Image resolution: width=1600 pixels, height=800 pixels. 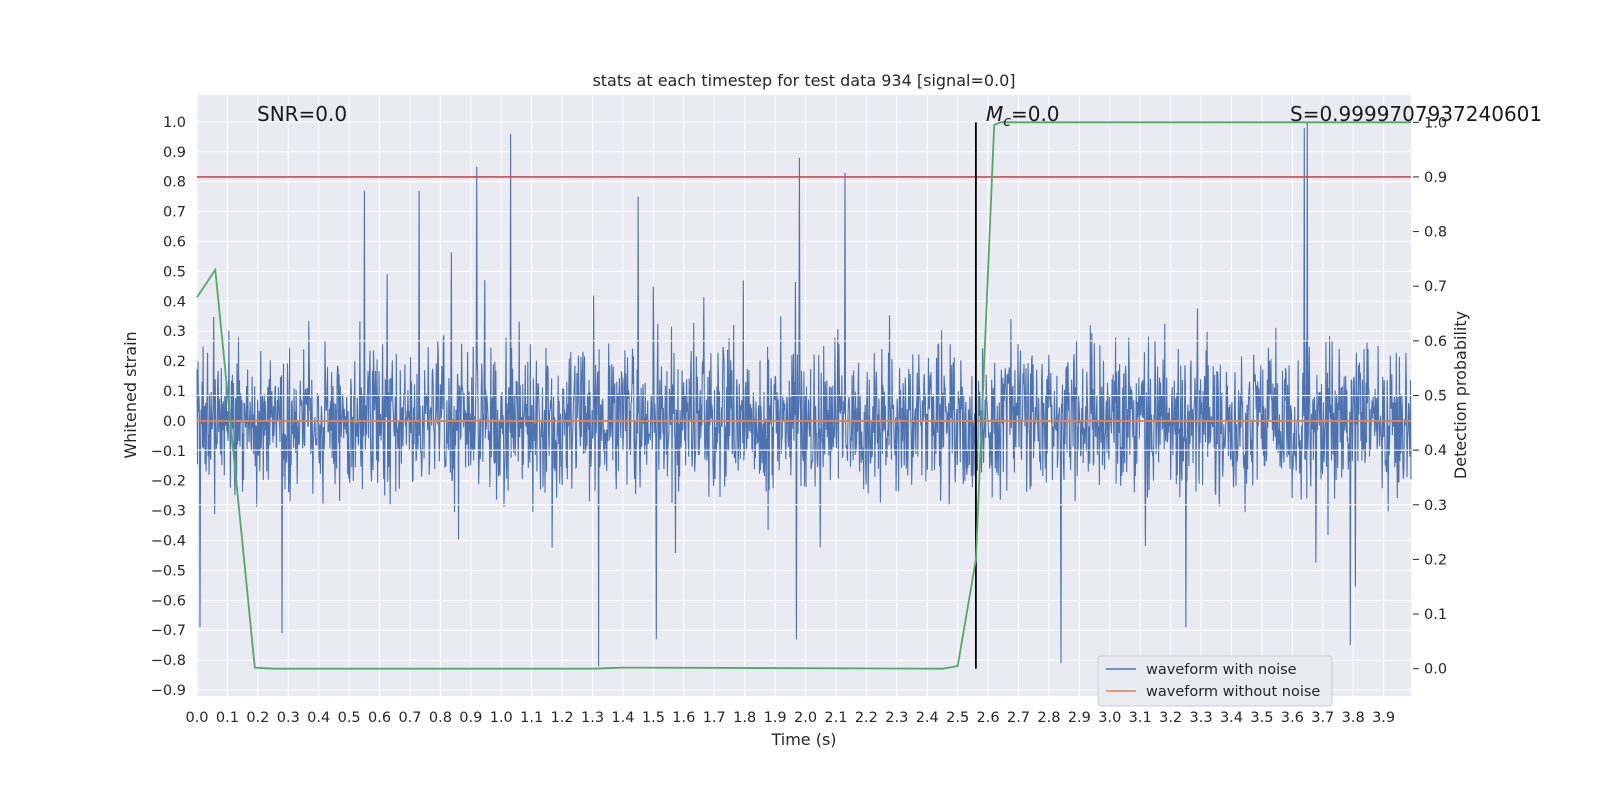 I want to click on mc-value: =0.0, so click(x=1035, y=114).